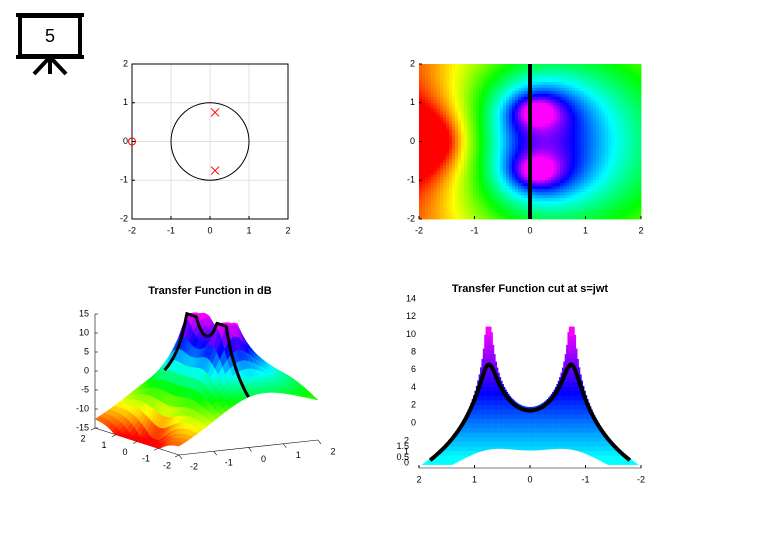 The height and width of the screenshot is (548, 759). What do you see at coordinates (419, 230) in the screenshot?
I see `x-tick-label: -2` at bounding box center [419, 230].